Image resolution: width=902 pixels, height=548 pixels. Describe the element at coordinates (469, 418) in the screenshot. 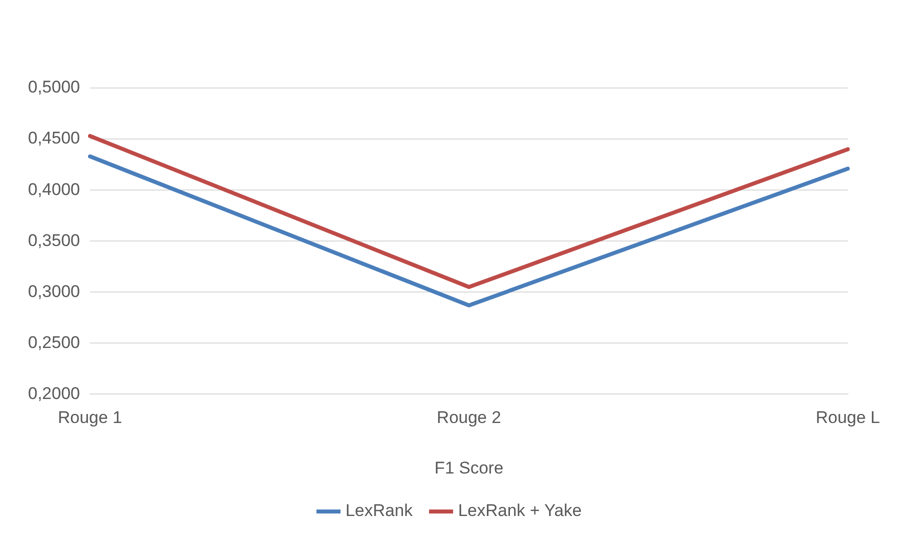

I see `x-tick-label: Rouge 2` at that location.